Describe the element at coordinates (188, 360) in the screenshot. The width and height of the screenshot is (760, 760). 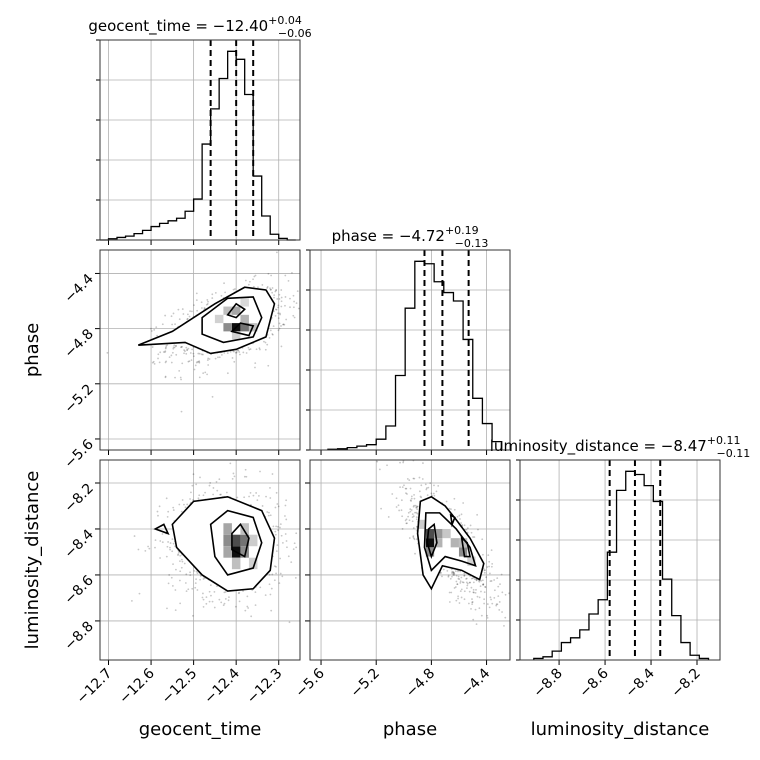
I see `scatter-panel-phase-vs-geocent-time: −5.6 −5.2 −4.8 −4.4` at that location.